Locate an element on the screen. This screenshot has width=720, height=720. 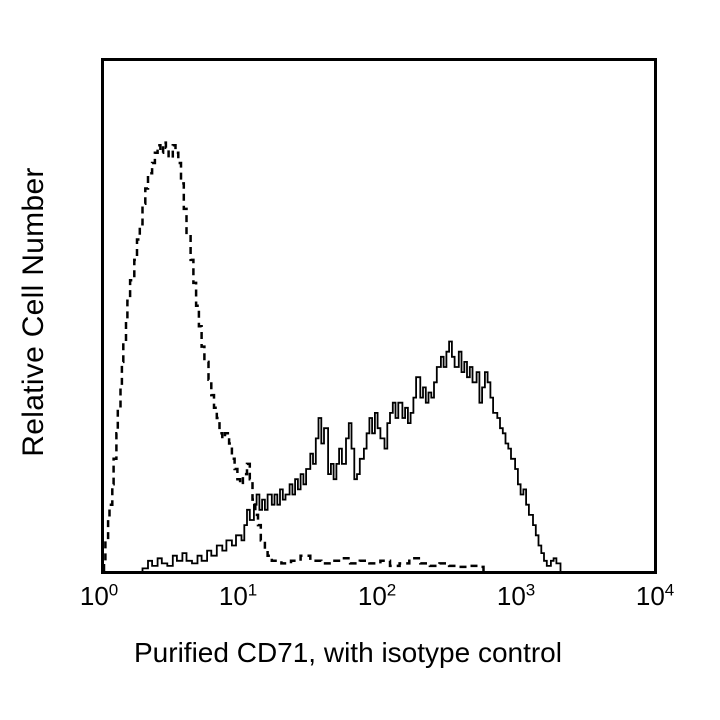
x-tick-1e2: 10² is located at coordinates (377, 595).